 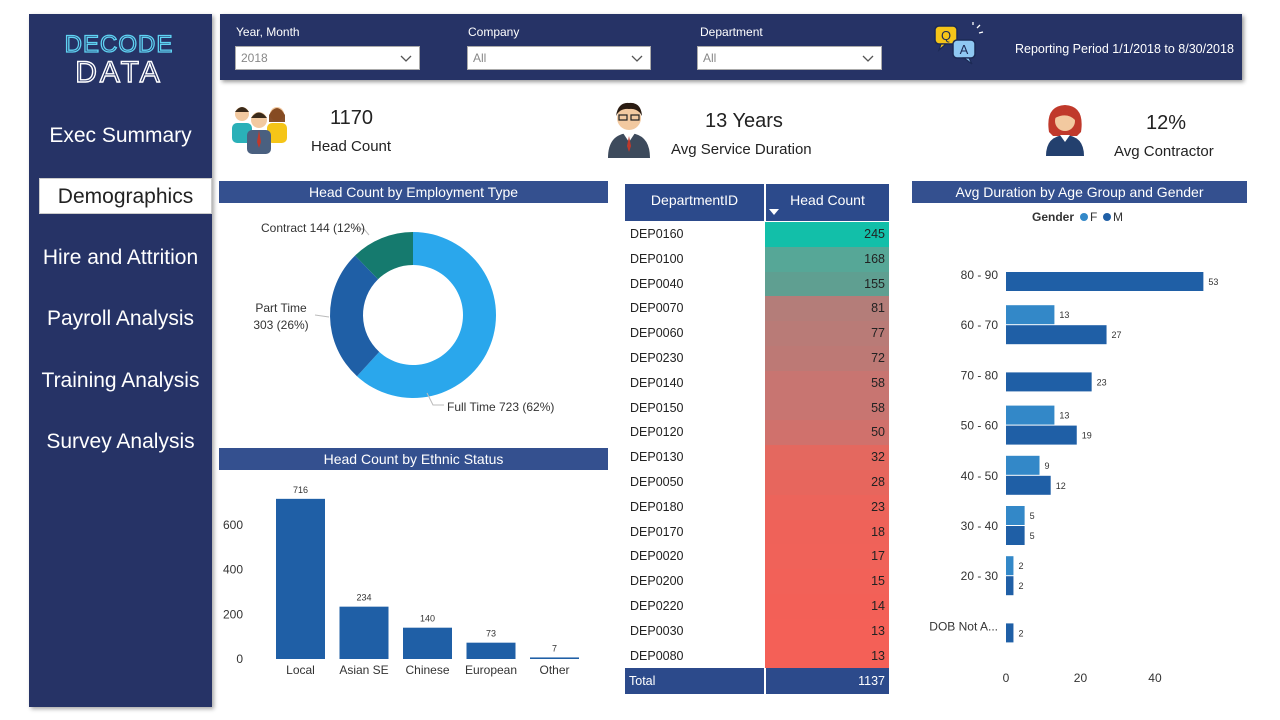 I want to click on age-group-label: 80 - 90, so click(x=980, y=275).